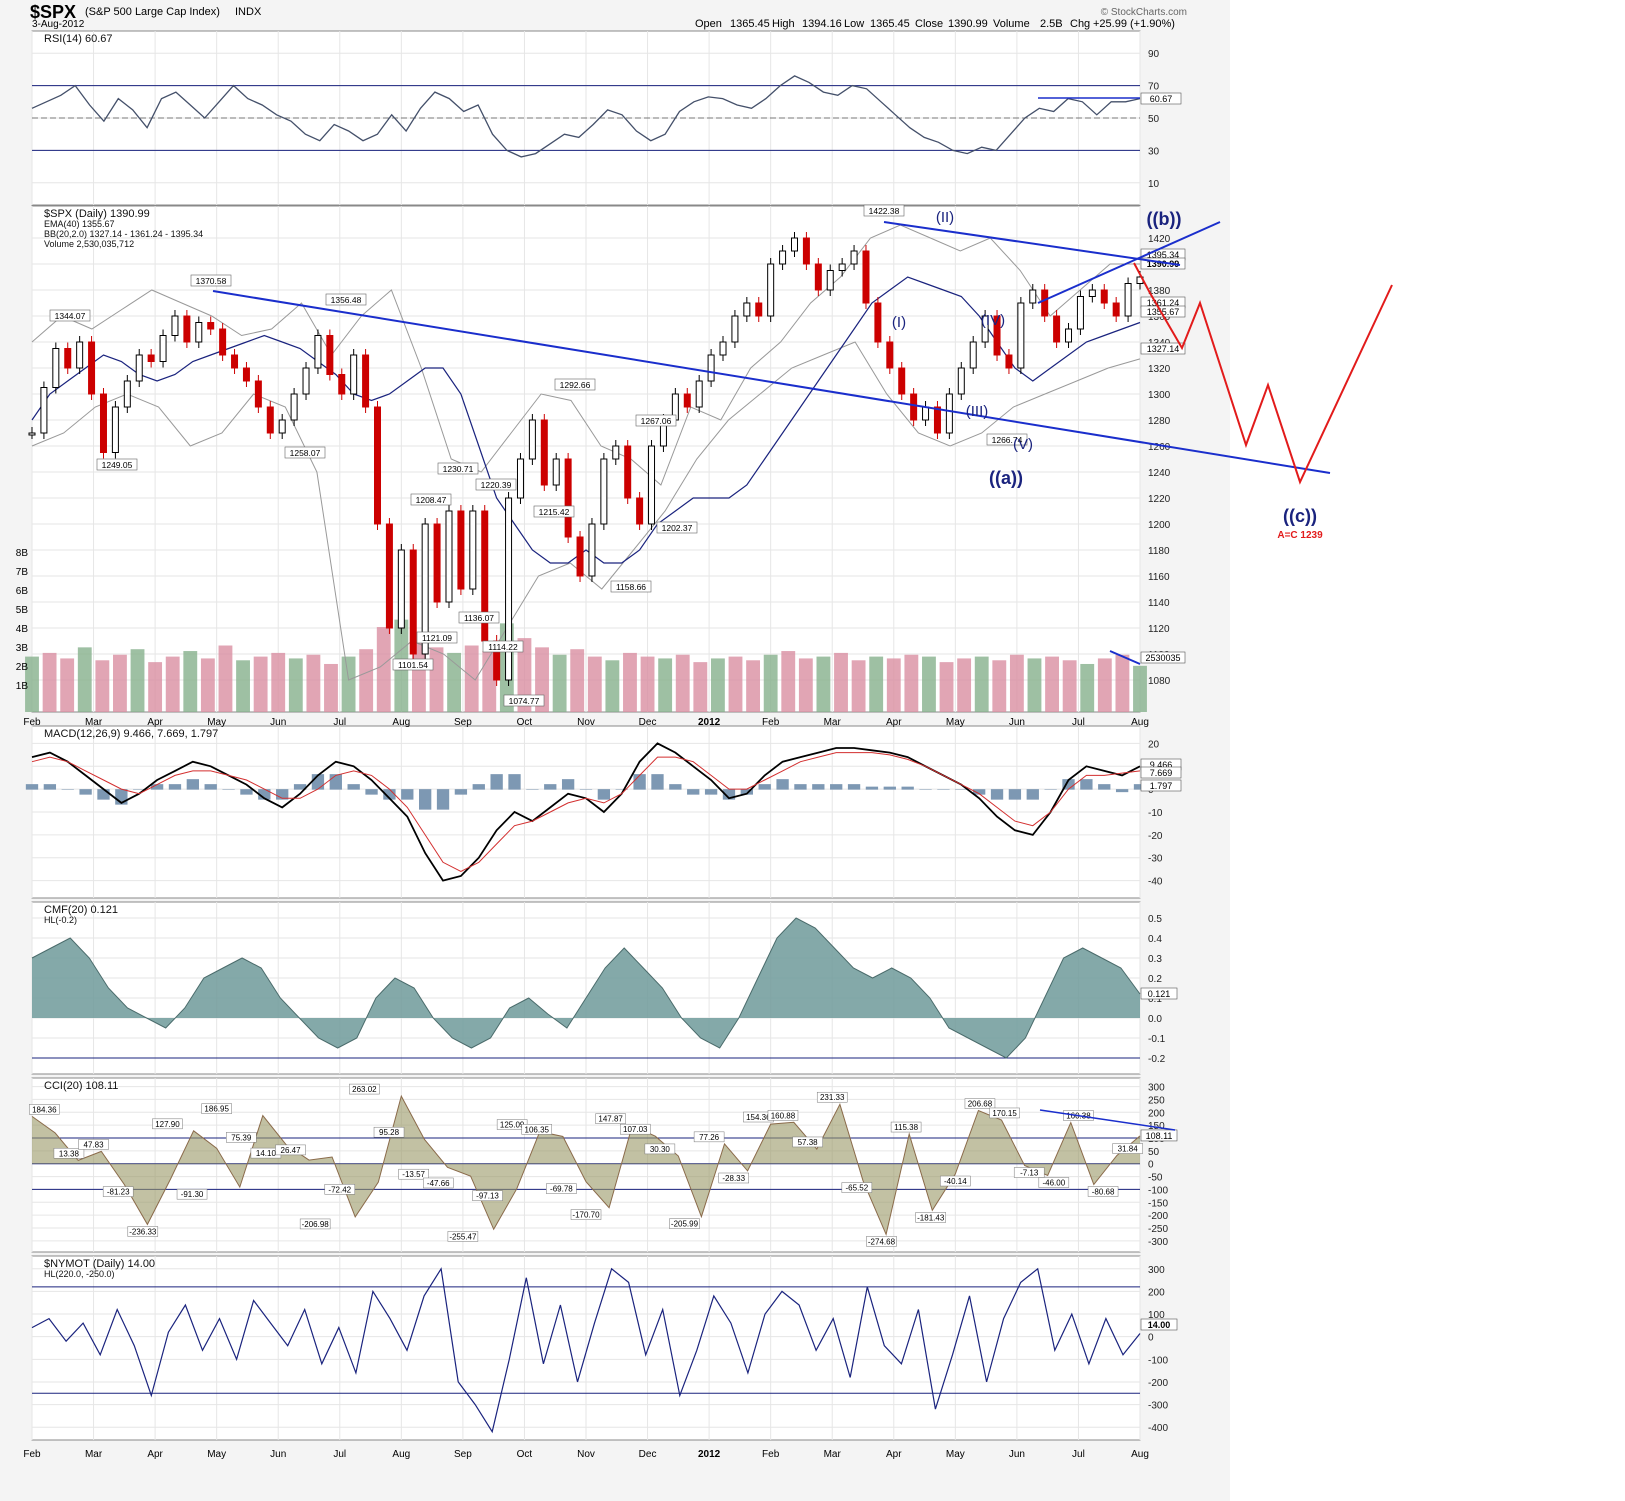 The height and width of the screenshot is (1501, 1625). What do you see at coordinates (463, 722) in the screenshot?
I see `month-label: Sep` at bounding box center [463, 722].